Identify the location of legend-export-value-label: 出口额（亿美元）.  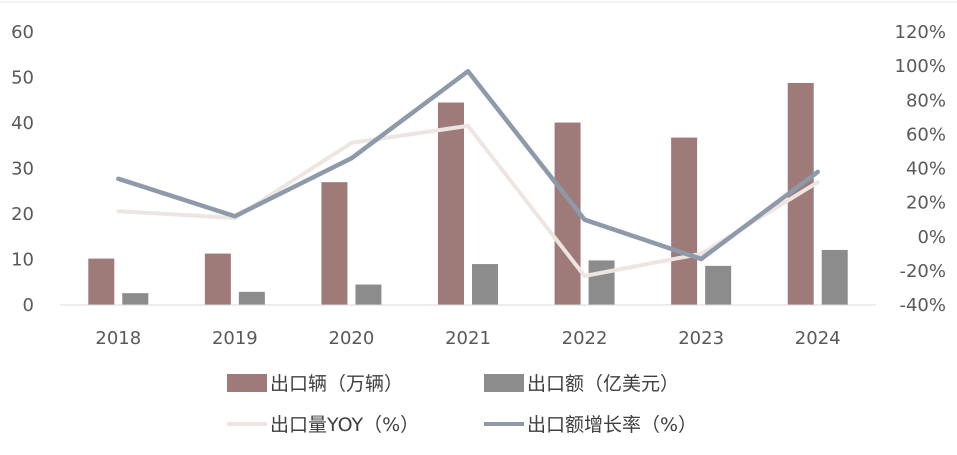
(603, 384).